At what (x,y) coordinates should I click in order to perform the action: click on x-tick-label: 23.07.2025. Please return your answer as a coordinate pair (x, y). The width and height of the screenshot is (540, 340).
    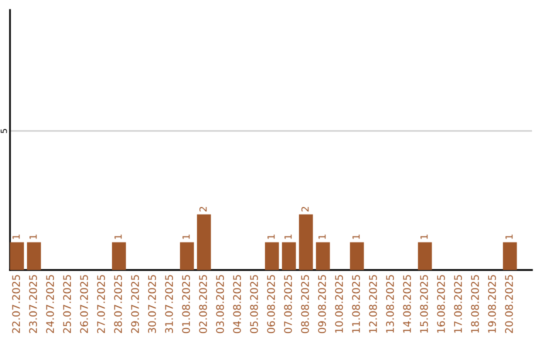
    Looking at the image, I should click on (33, 304).